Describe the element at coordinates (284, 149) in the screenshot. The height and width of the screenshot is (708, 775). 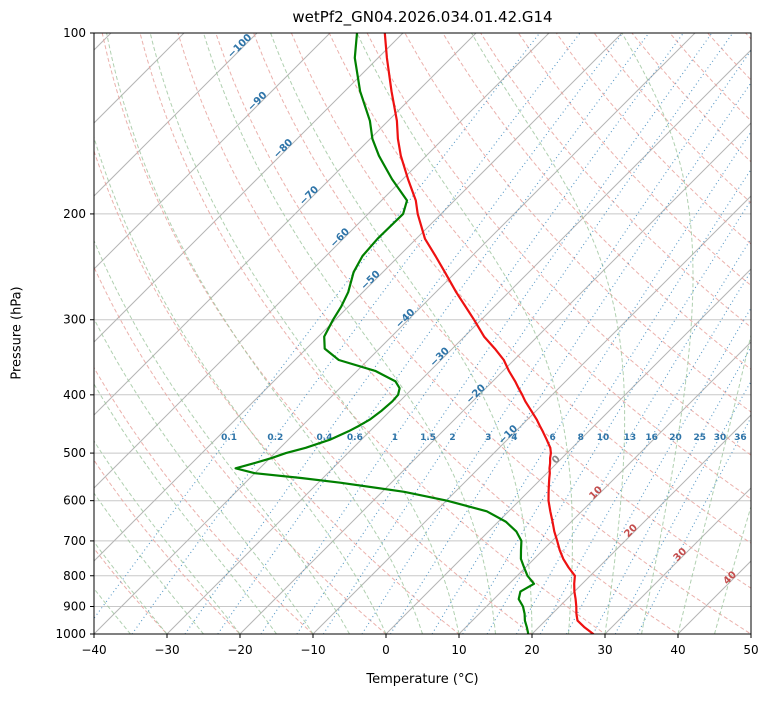
I see `isotherm-label: −80` at that location.